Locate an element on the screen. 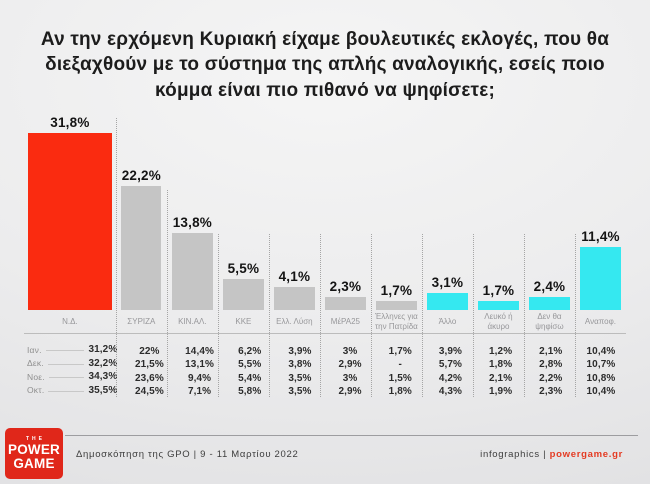 The image size is (650, 484). footer-credit-brand: powergame.gr is located at coordinates (586, 454).